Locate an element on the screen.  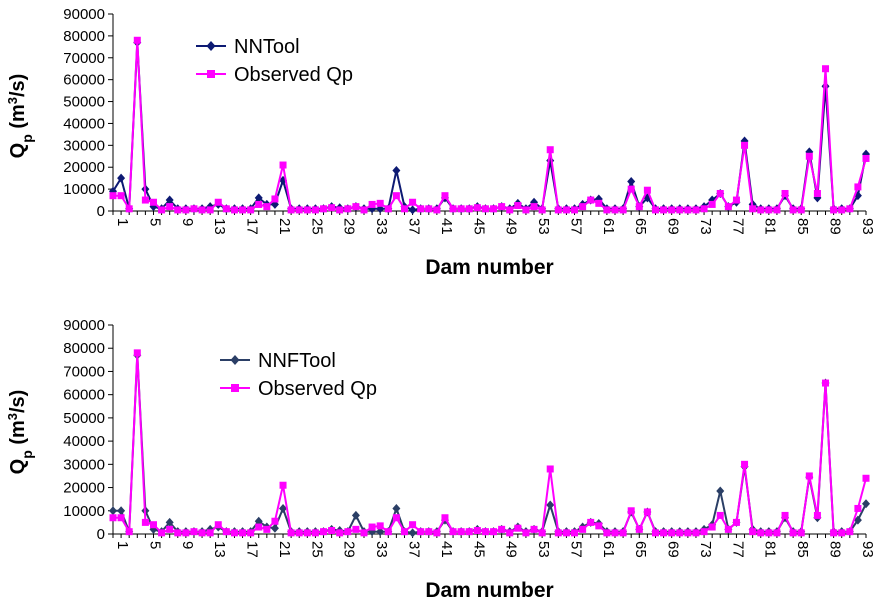
x-tick-label: 17 is located at coordinates (252, 226).